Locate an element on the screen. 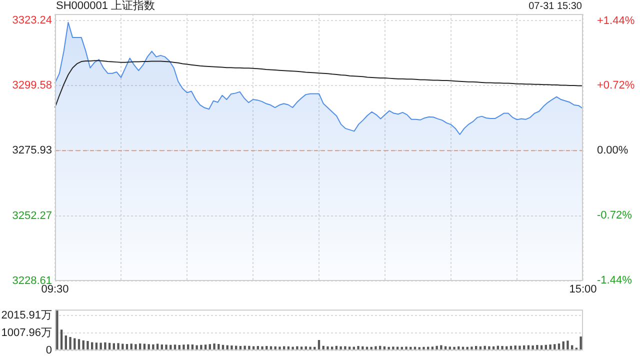 The height and width of the screenshot is (360, 640). y-tick-label: 2015.91万 is located at coordinates (26, 315).